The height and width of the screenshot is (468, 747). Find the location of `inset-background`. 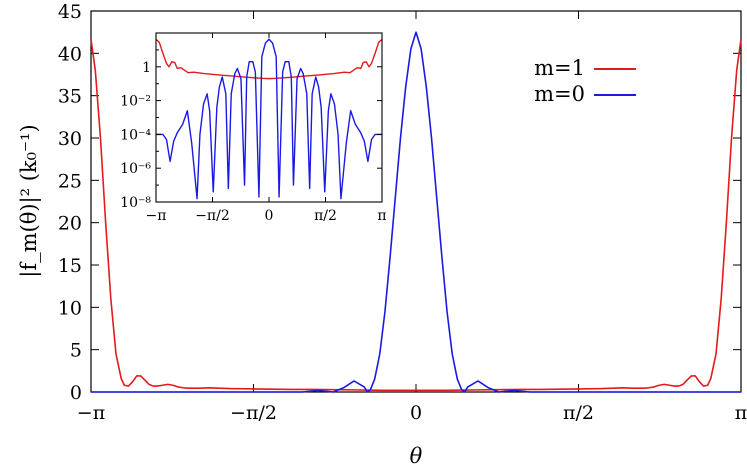

inset-background is located at coordinates (269, 117).